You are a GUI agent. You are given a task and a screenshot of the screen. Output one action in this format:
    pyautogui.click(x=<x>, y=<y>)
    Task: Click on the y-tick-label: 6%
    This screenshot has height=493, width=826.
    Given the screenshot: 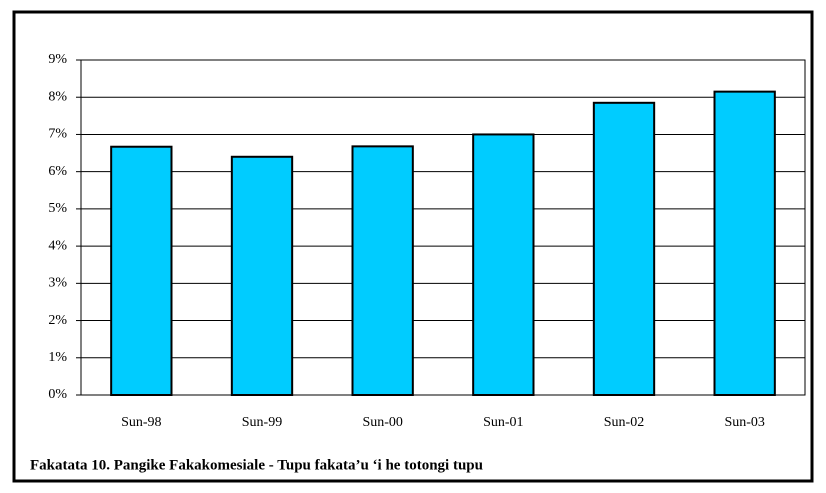 What is the action you would take?
    pyautogui.click(x=57, y=171)
    